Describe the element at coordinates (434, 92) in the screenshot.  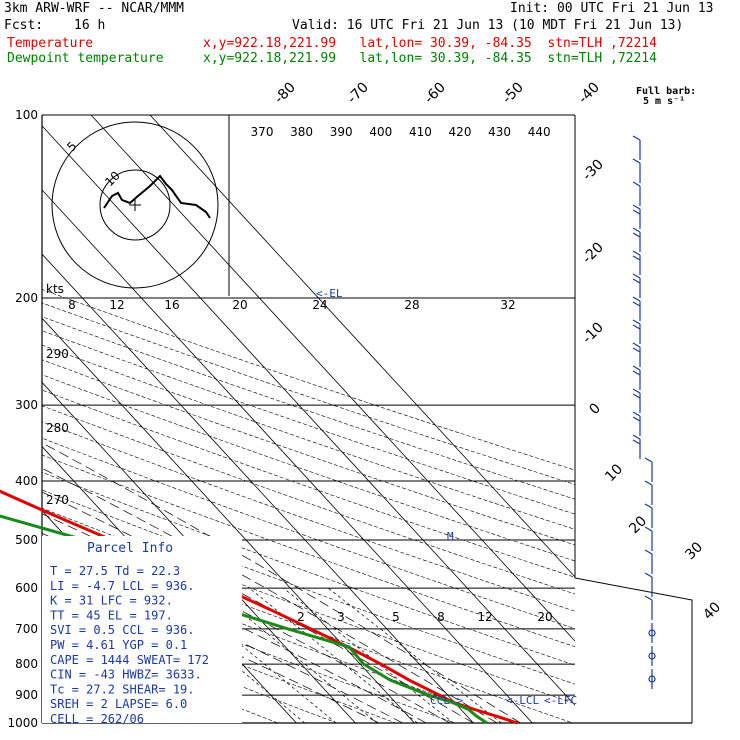
I see `isotherm-label: -60` at that location.